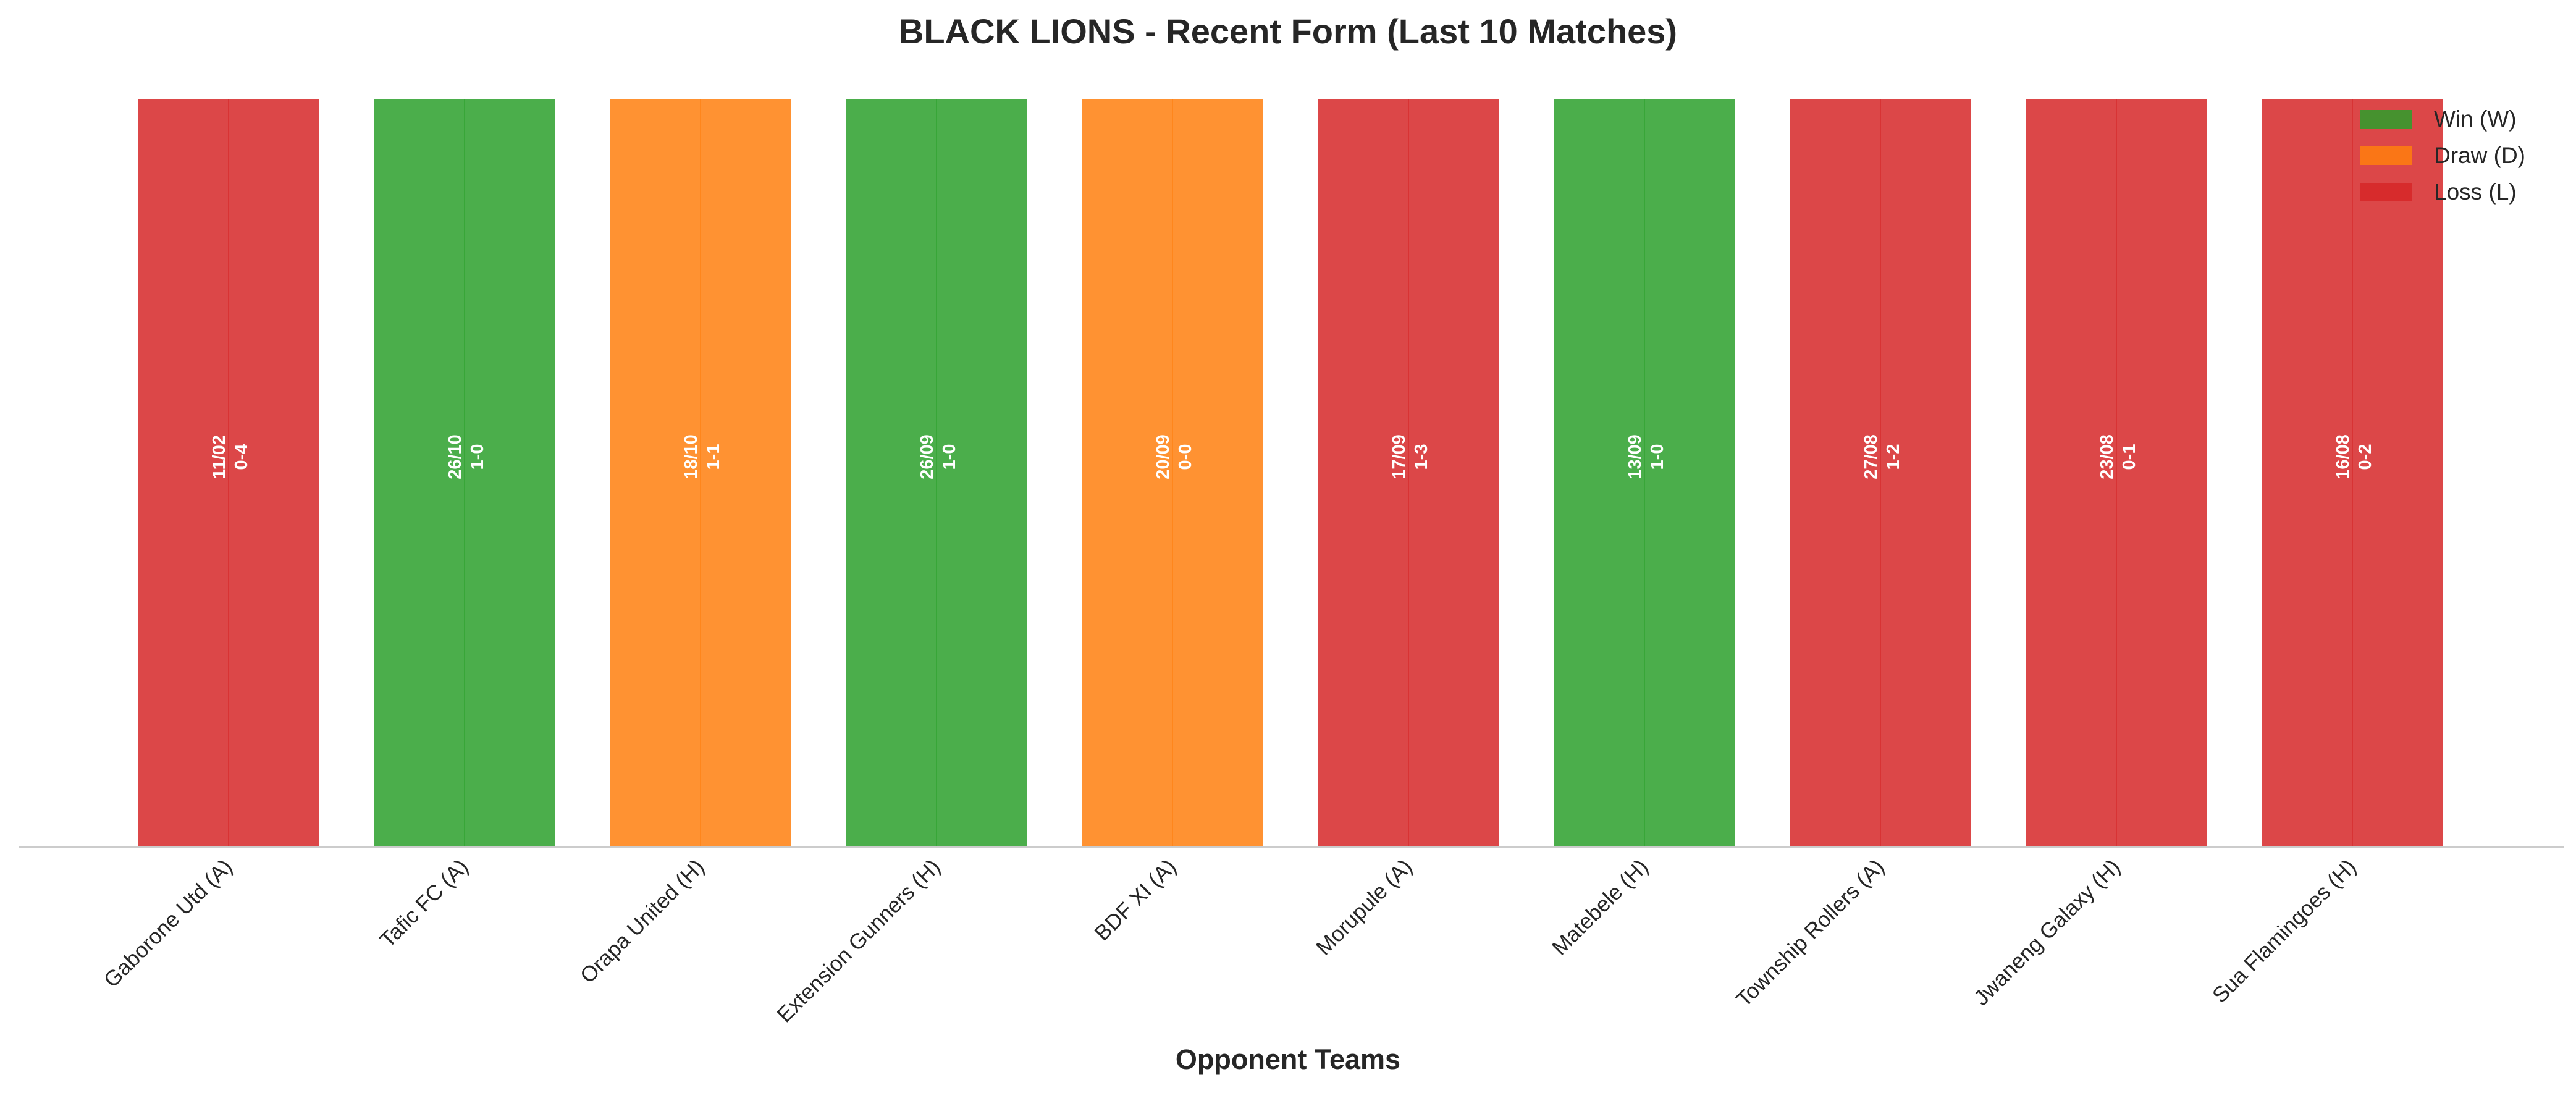 The height and width of the screenshot is (1093, 2576). I want to click on bar-label: 23/08 0-1, so click(2118, 457).